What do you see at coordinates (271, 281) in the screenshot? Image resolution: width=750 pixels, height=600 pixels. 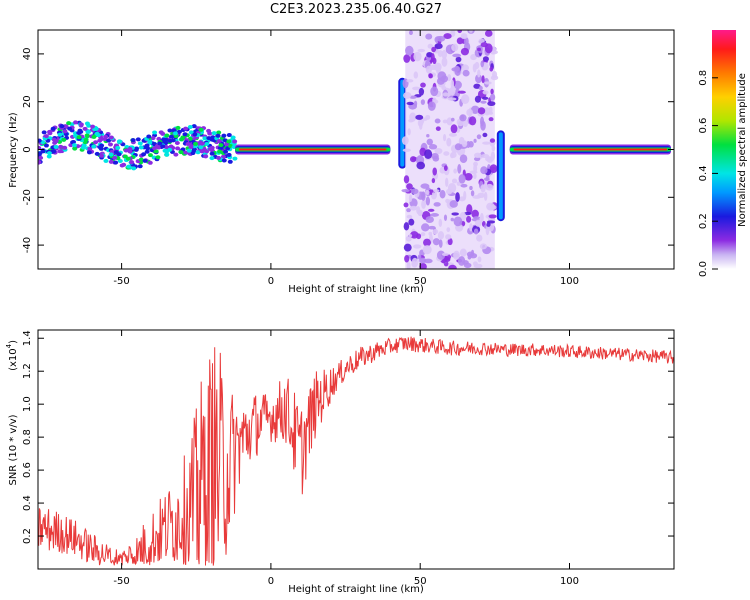 I see `spectrogram-x-tick-label: 0` at bounding box center [271, 281].